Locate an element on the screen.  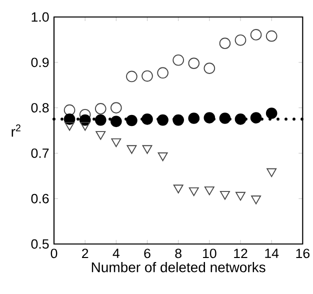
y-tick-label: 1.0 is located at coordinates (40, 17).